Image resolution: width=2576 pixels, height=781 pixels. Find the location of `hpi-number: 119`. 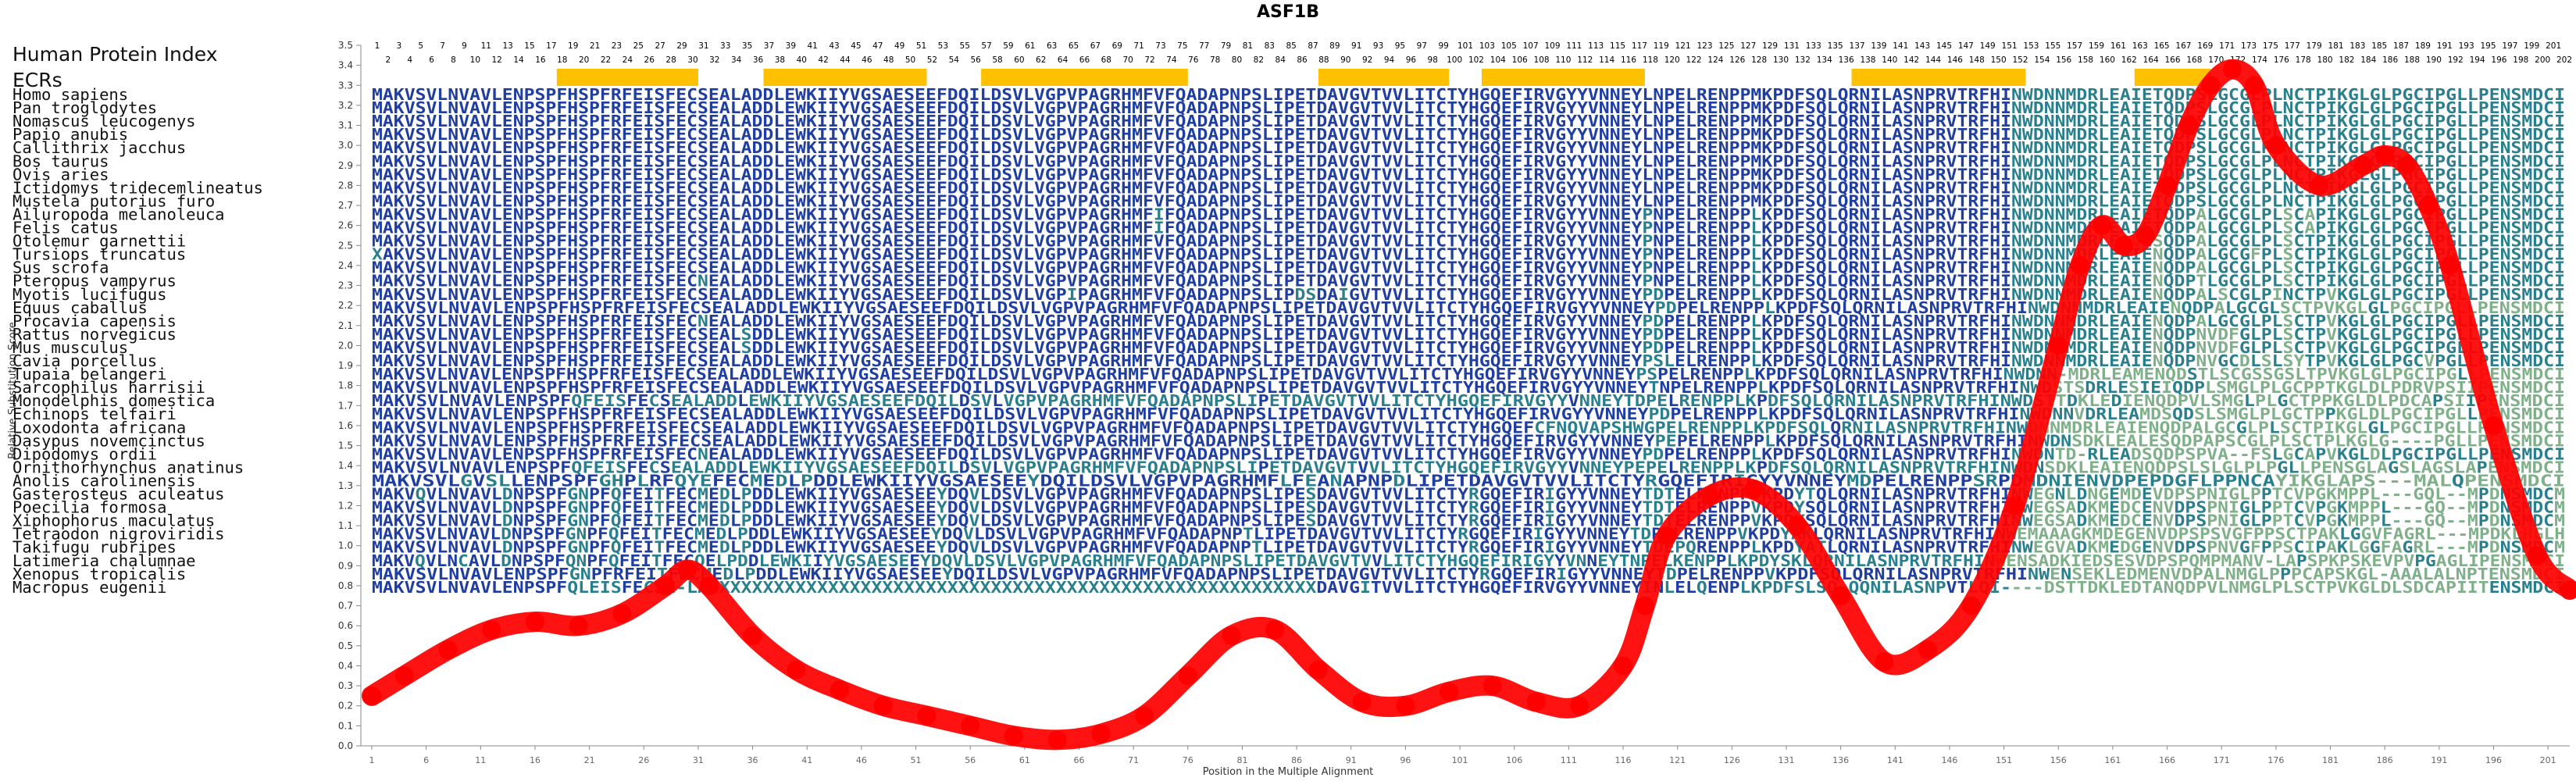

hpi-number: 119 is located at coordinates (1661, 46).